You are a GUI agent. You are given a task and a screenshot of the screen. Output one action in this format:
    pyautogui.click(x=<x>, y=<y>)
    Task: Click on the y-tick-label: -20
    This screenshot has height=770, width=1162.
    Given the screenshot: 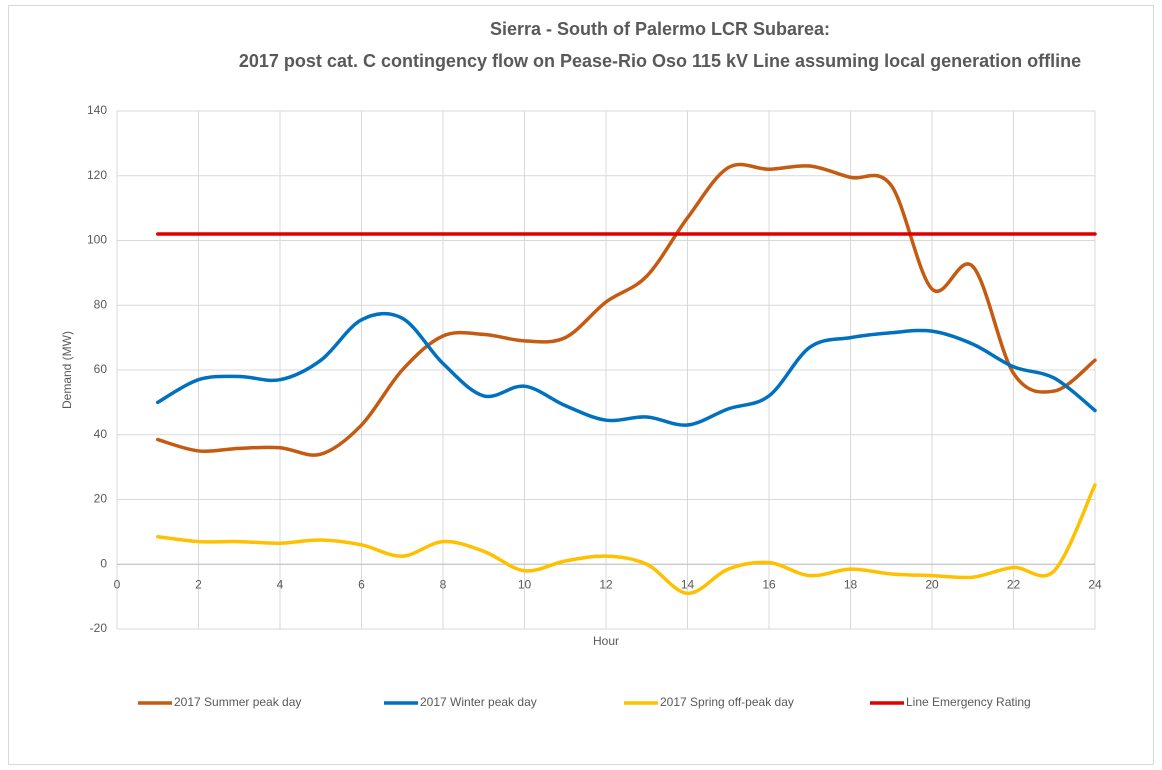 What is the action you would take?
    pyautogui.click(x=99, y=628)
    